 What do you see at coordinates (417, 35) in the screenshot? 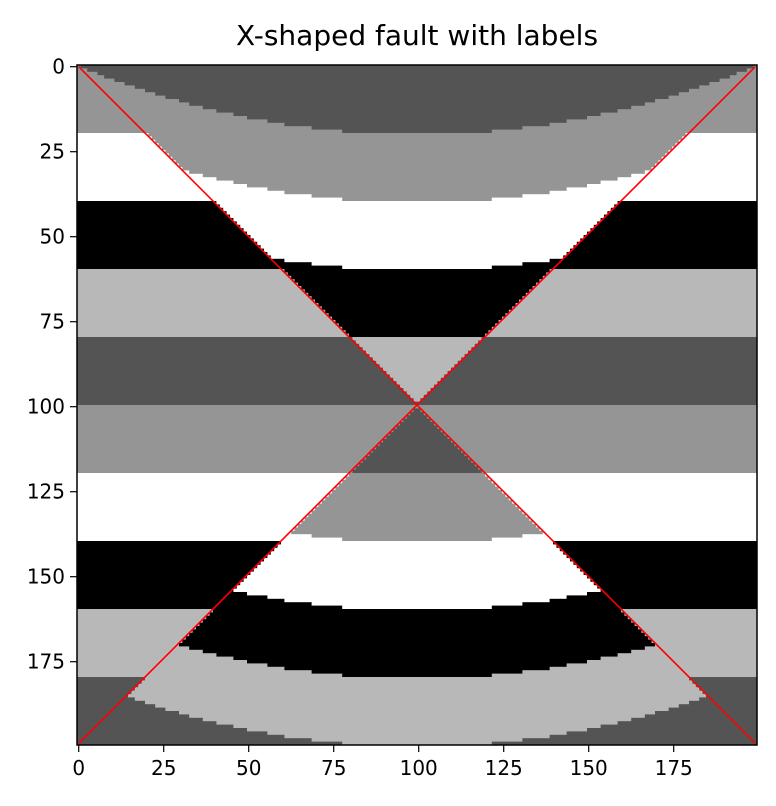
I see `chart-title: X-shaped fault with labels` at bounding box center [417, 35].